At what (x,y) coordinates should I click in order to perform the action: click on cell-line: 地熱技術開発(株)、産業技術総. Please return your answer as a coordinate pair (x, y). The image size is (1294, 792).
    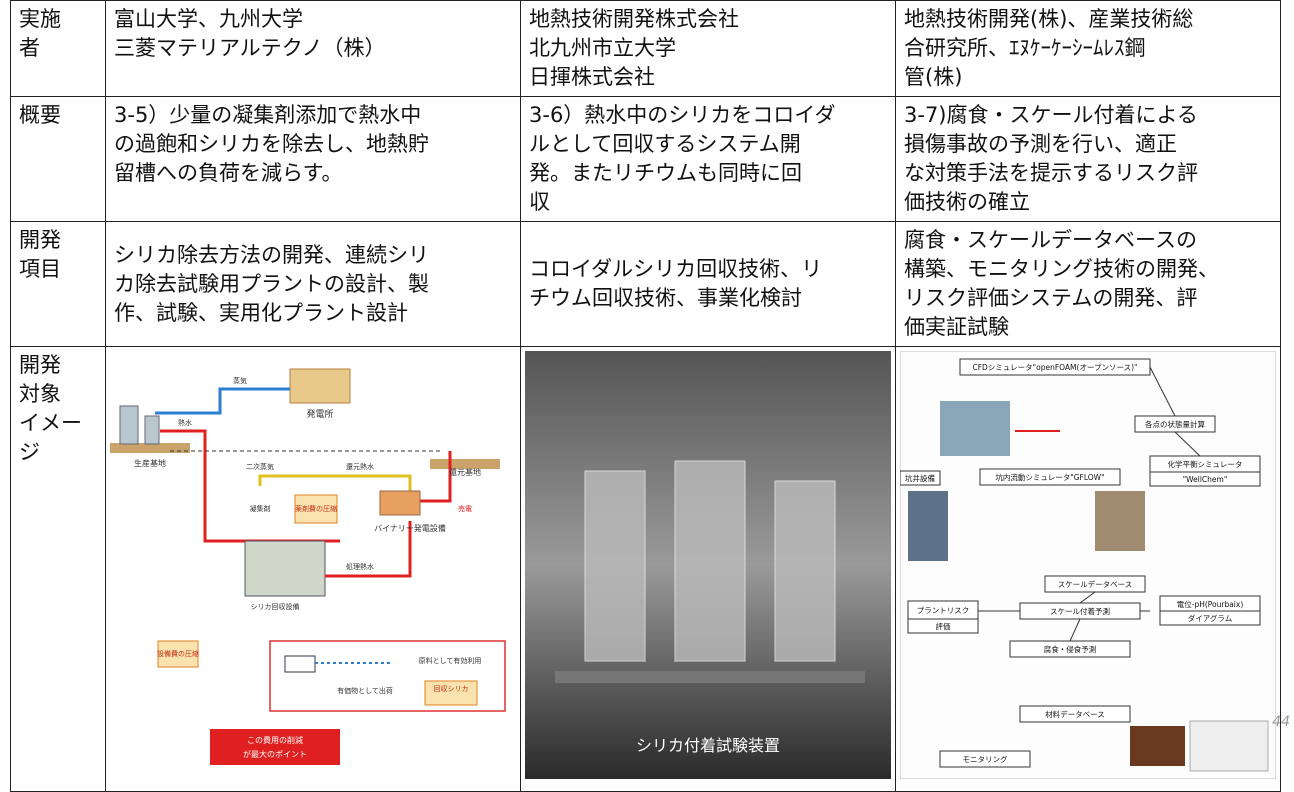
    Looking at the image, I should click on (1088, 19).